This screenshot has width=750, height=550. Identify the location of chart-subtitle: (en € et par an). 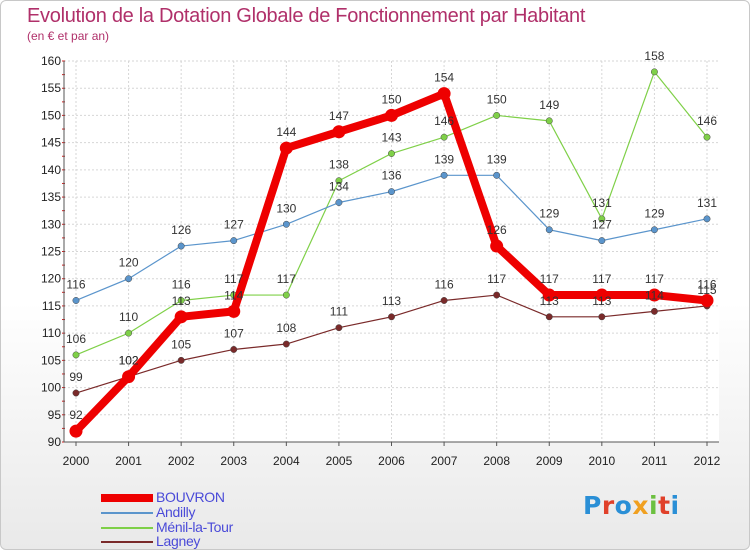
(68, 36).